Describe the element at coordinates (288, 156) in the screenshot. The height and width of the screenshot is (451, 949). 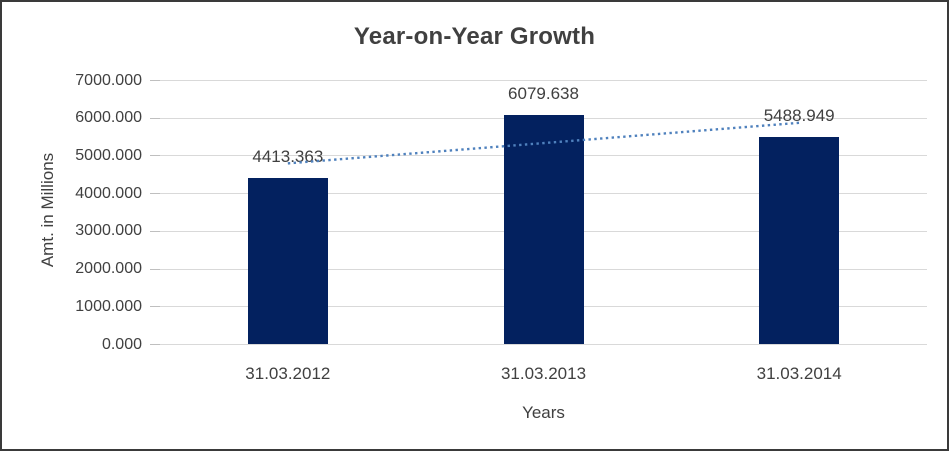
I see `bar-data-label: 4413.363` at that location.